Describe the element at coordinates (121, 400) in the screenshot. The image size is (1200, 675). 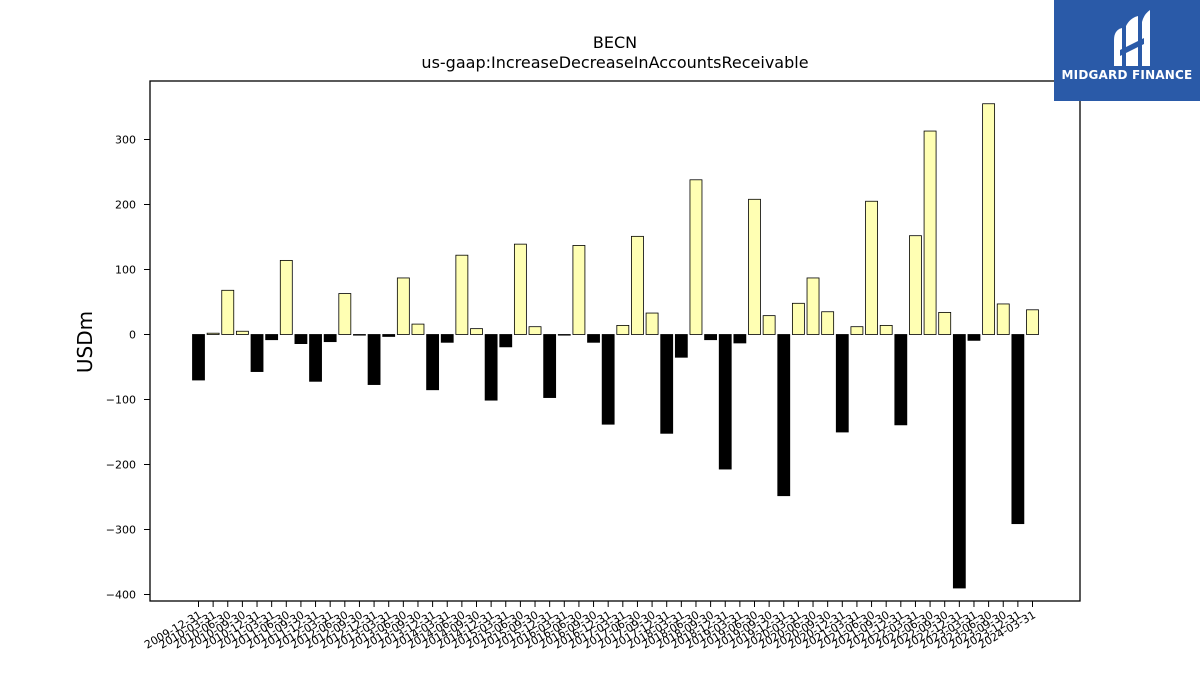
I see `y-tick-label: −100` at that location.